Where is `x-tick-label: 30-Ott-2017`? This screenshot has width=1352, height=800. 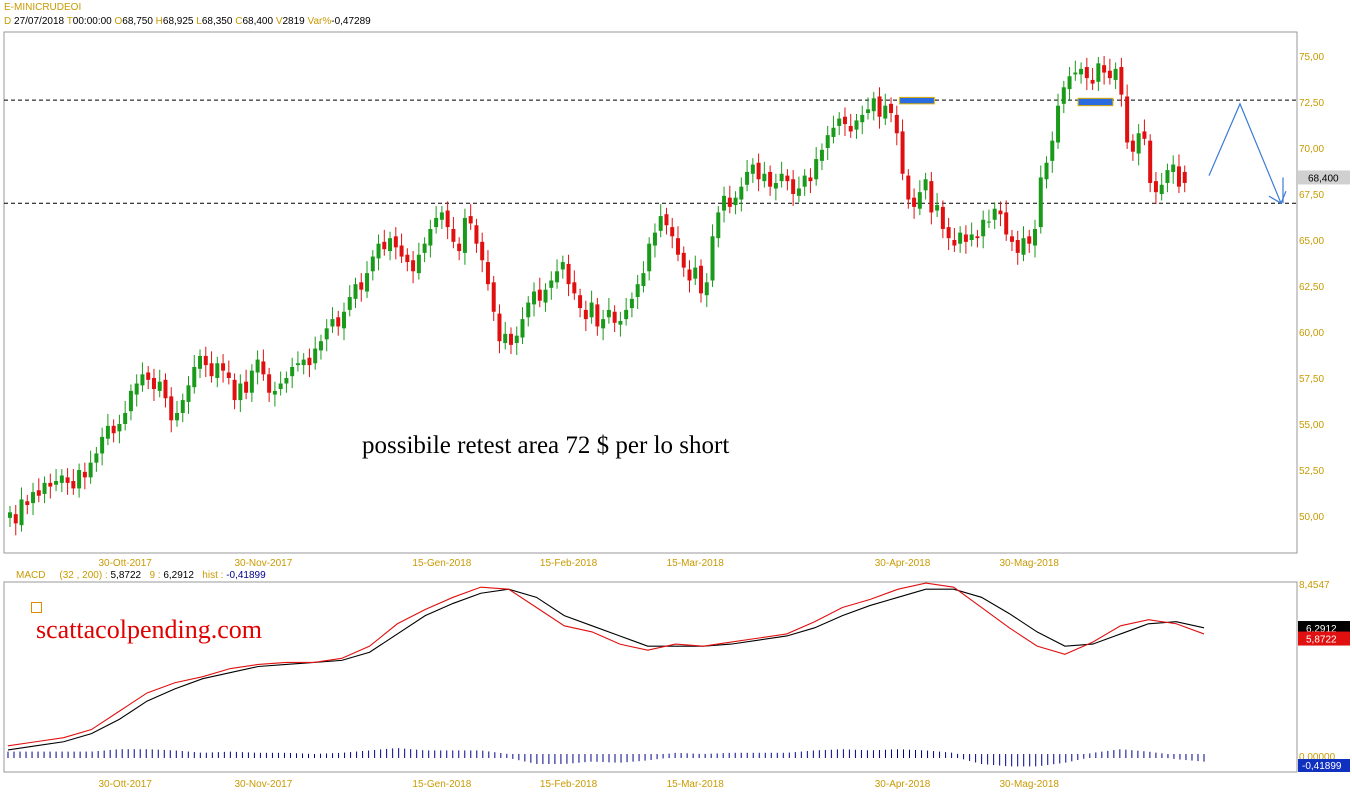 x-tick-label: 30-Ott-2017 is located at coordinates (125, 563).